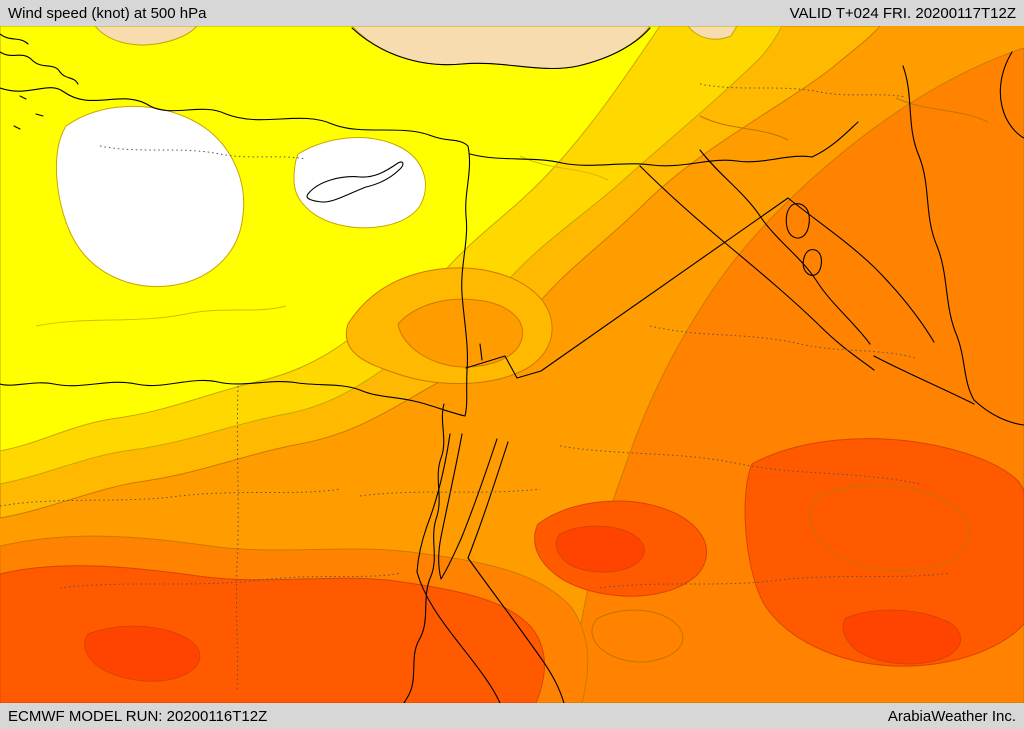  What do you see at coordinates (450, 492) in the screenshot?
I see `dotted-line-sinai-south` at bounding box center [450, 492].